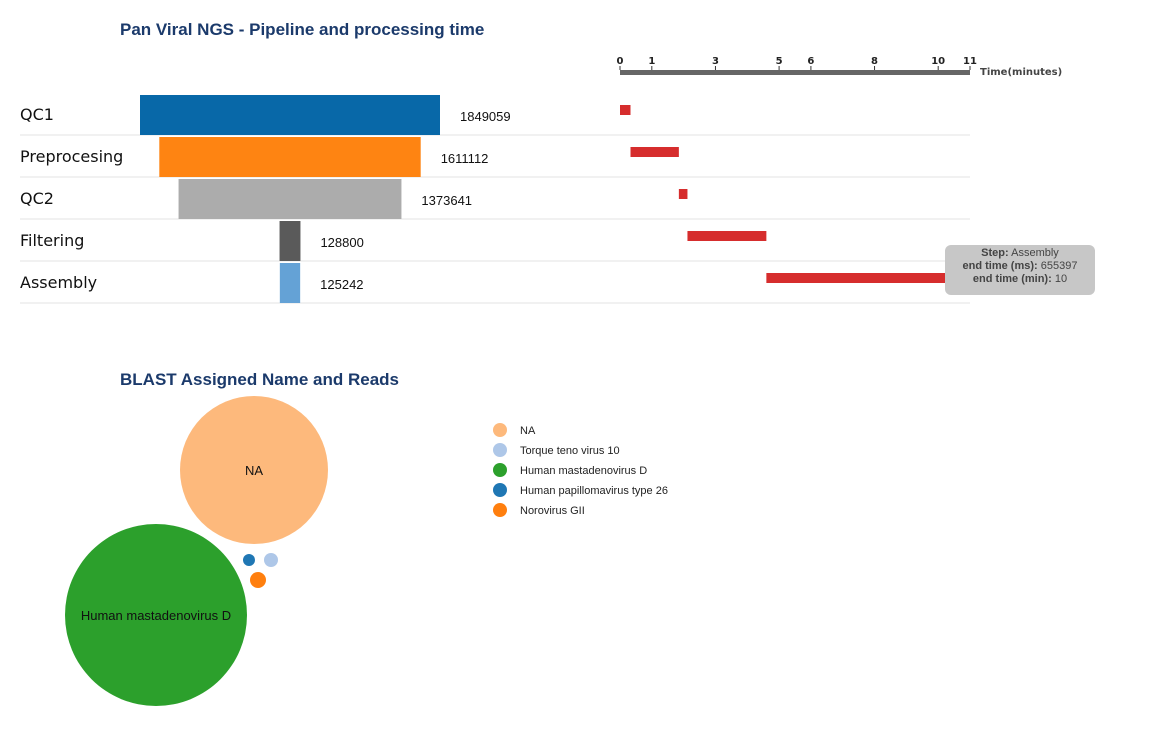 The image size is (1168, 743). Describe the element at coordinates (794, 194) in the screenshot. I see `gantt-bars` at that location.